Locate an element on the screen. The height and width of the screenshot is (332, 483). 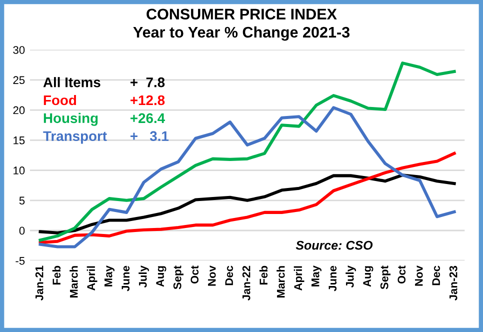
y-tick-label: 10 is located at coordinates (19, 170).